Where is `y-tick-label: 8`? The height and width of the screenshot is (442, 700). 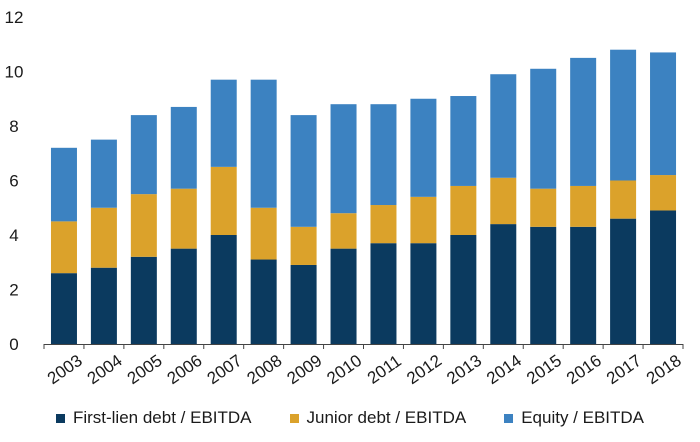 y-tick-label: 8 is located at coordinates (13, 126).